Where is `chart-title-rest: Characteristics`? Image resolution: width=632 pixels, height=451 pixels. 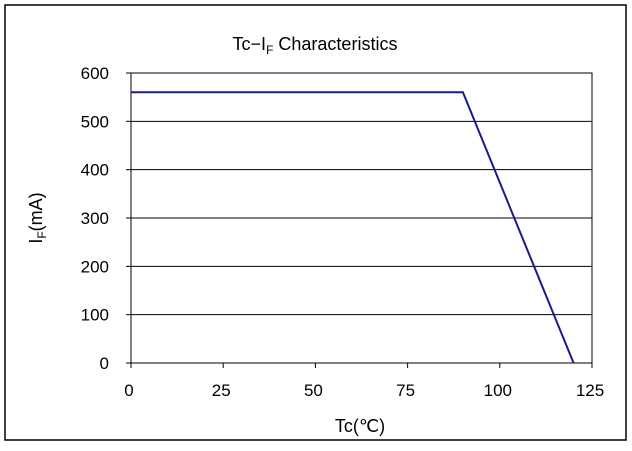 chart-title-rest: Characteristics is located at coordinates (335, 44).